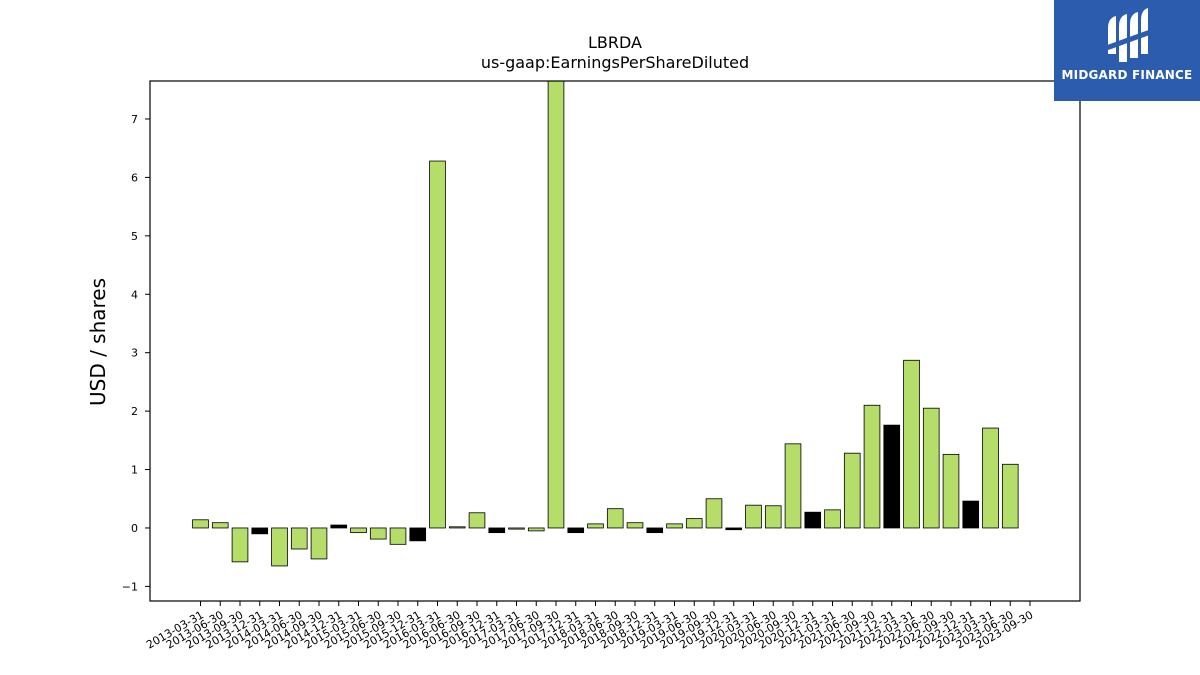 The image size is (1200, 675). I want to click on chart-title: LBRDA, so click(615, 42).